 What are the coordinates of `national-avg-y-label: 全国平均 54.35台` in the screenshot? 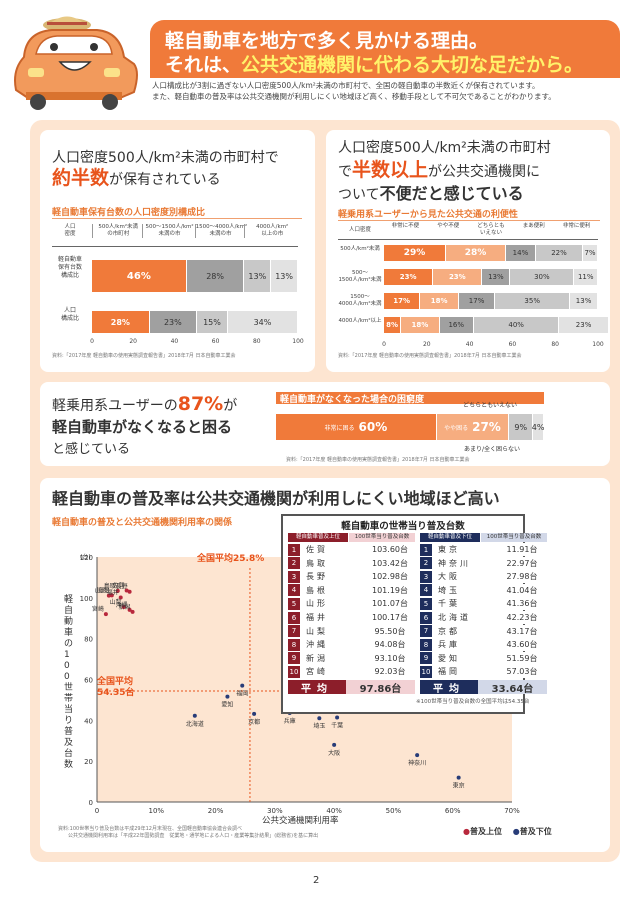 It's located at (116, 687).